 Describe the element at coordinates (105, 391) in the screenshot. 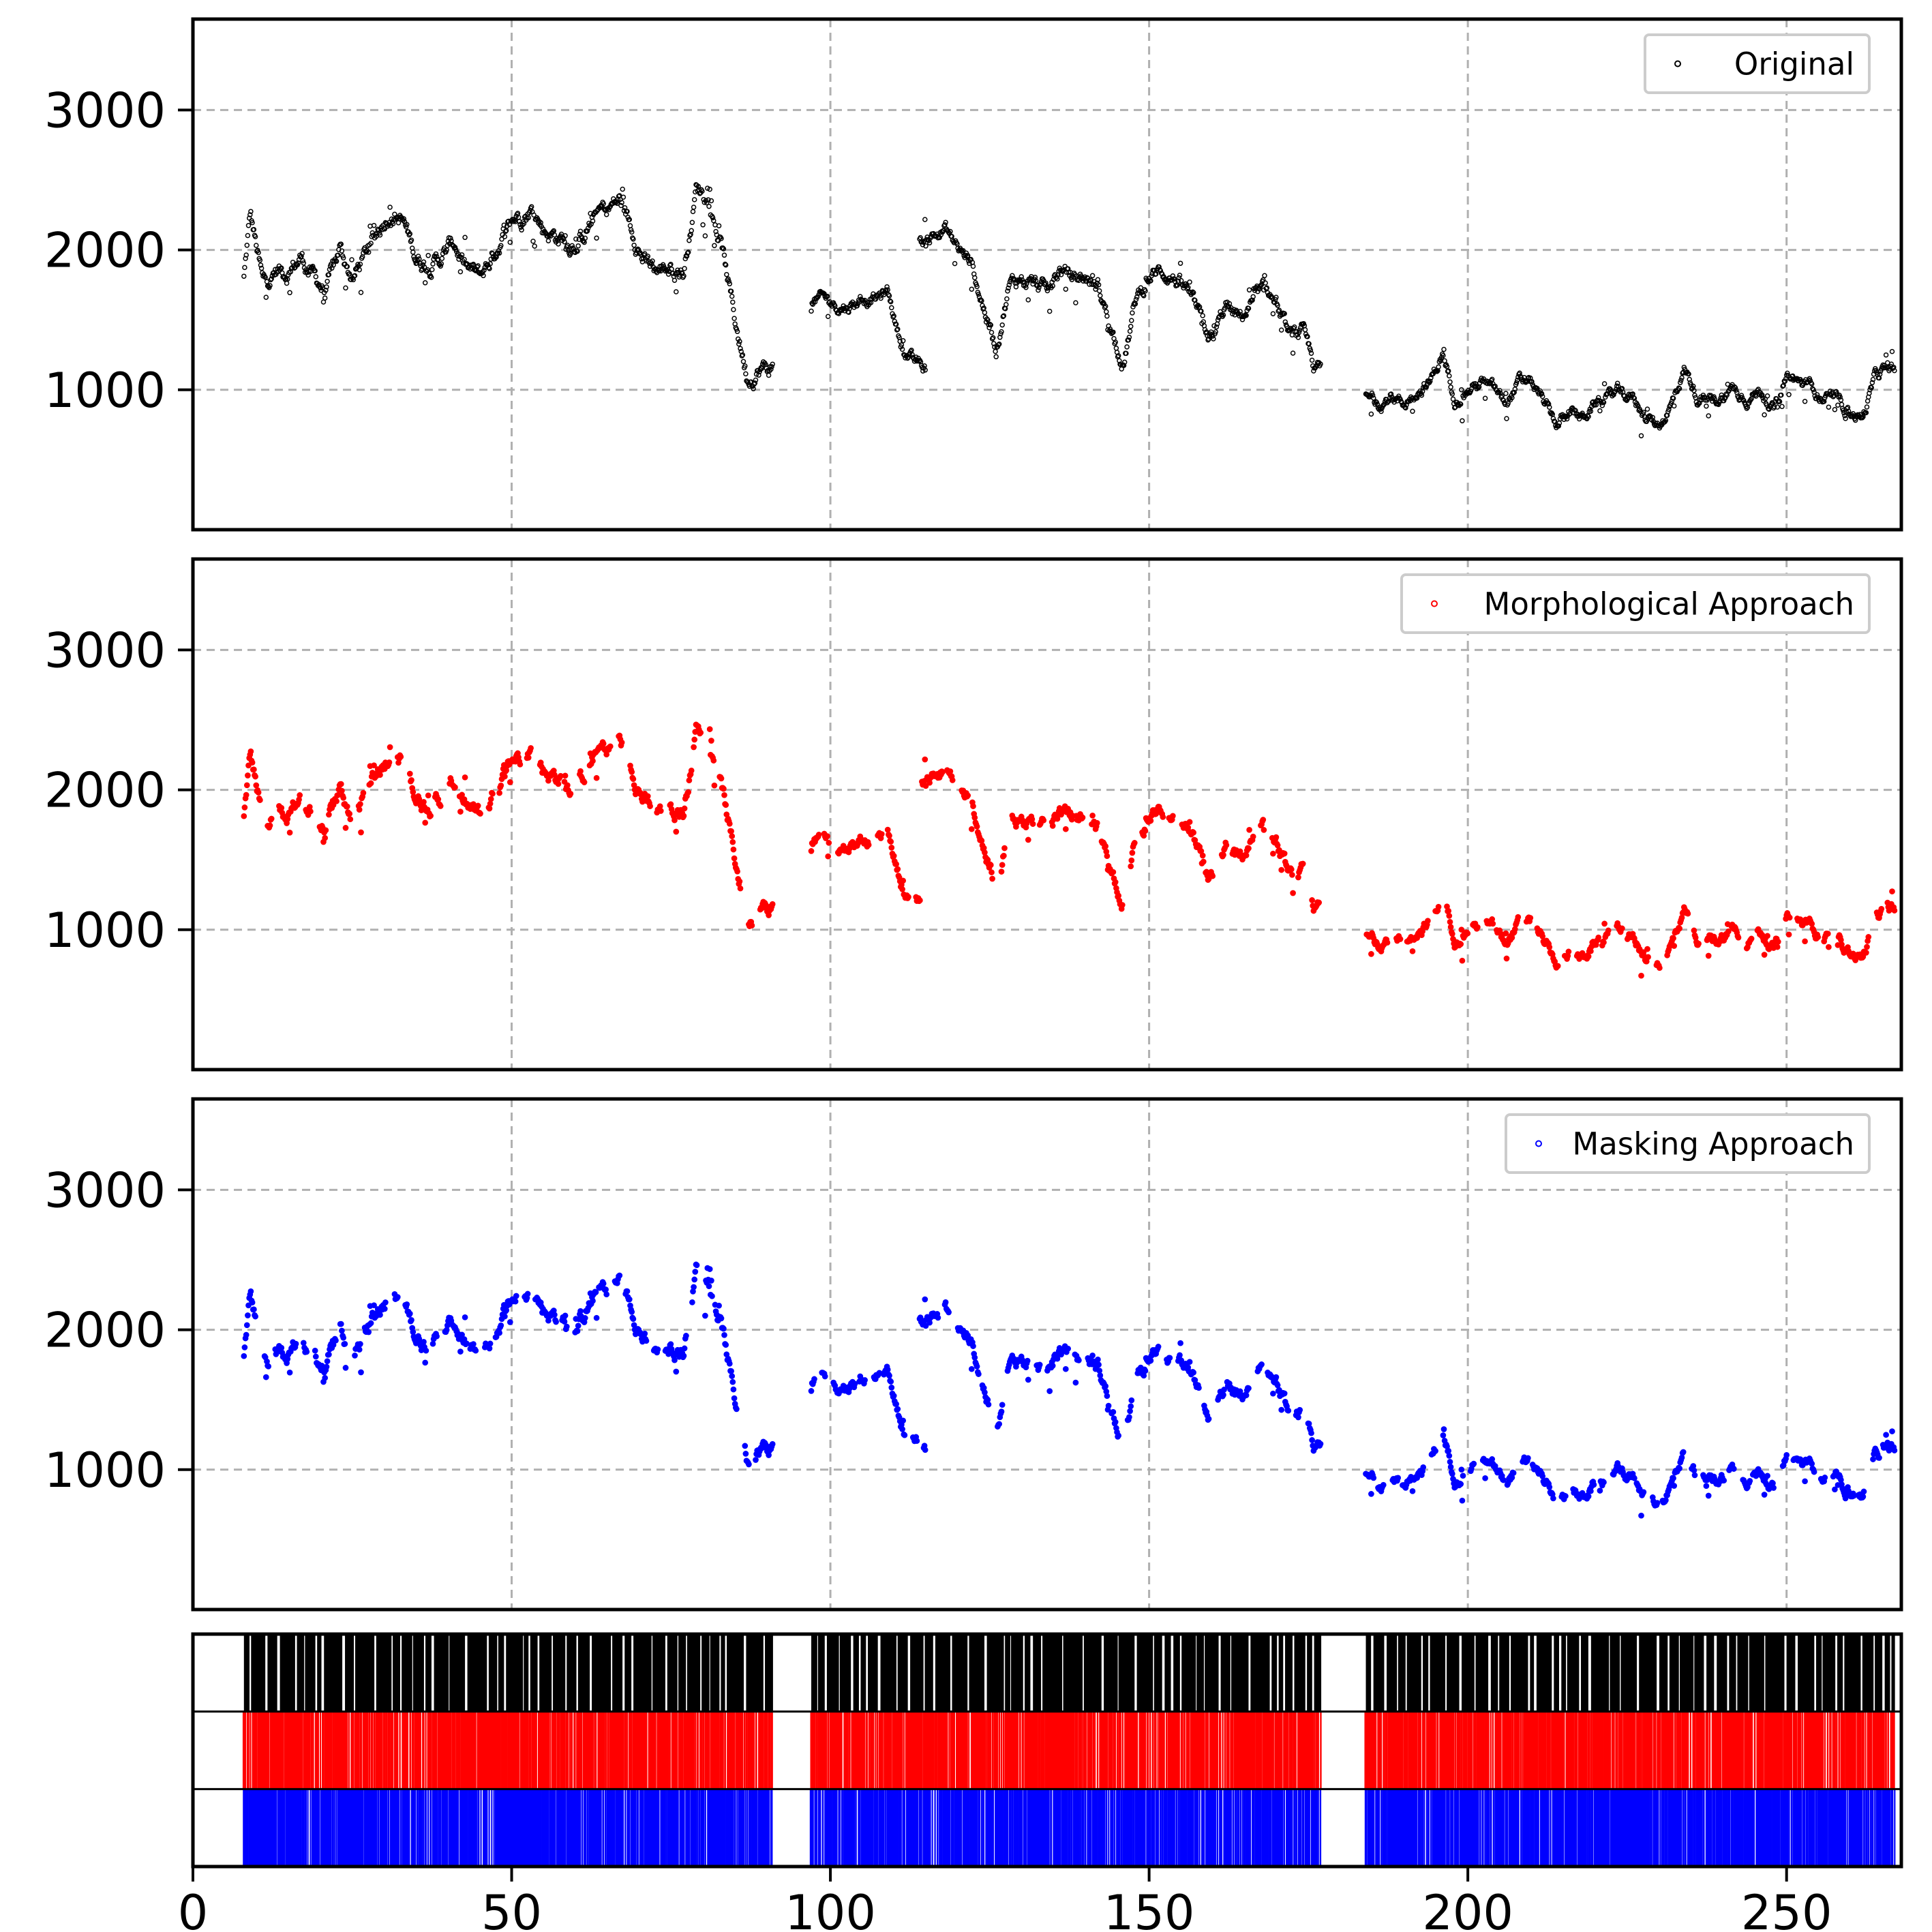

I see `y-tick-label: 1000` at that location.